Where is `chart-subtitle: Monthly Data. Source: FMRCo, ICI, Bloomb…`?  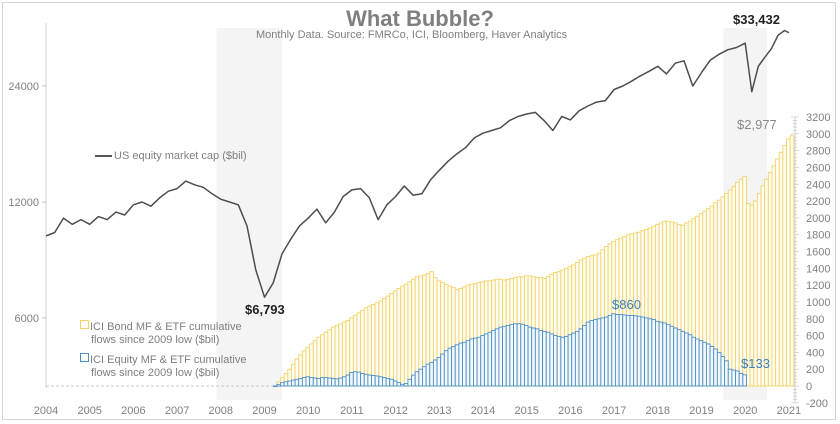
chart-subtitle: Monthly Data. Source: FMRCo, ICI, Bloomb… is located at coordinates (412, 35).